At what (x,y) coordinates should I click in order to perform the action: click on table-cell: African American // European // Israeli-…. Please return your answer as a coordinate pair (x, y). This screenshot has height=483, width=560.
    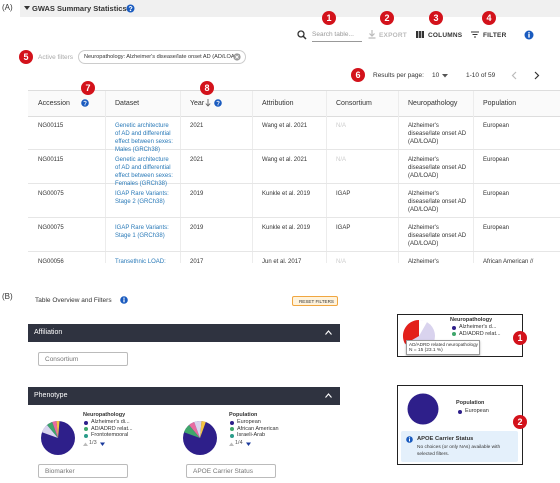
    Looking at the image, I should click on (508, 261).